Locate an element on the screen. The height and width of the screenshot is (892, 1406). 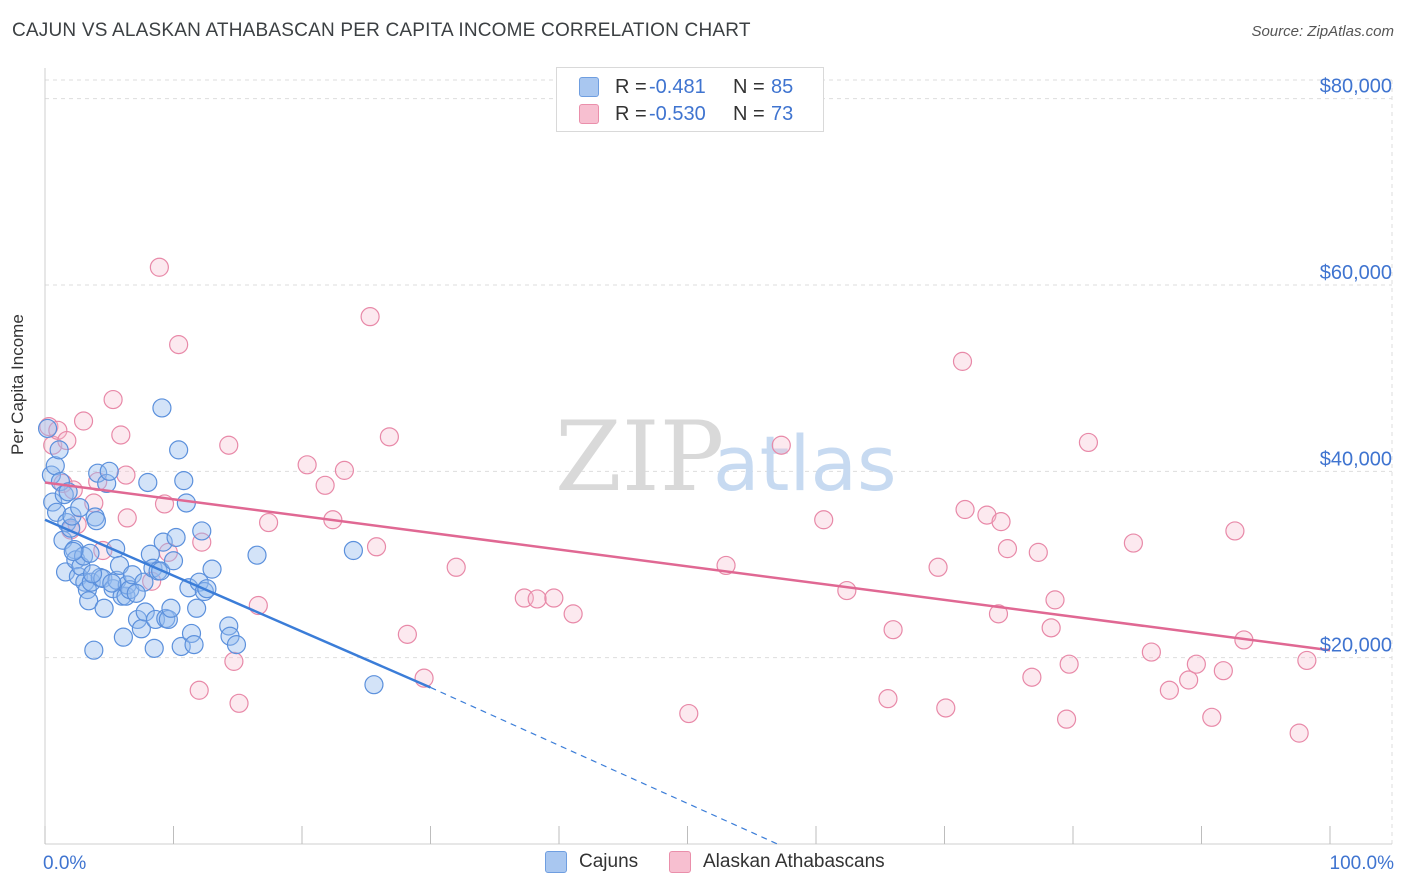
source-label: Source: ZipAtlas.com is located at coordinates (1322, 31).